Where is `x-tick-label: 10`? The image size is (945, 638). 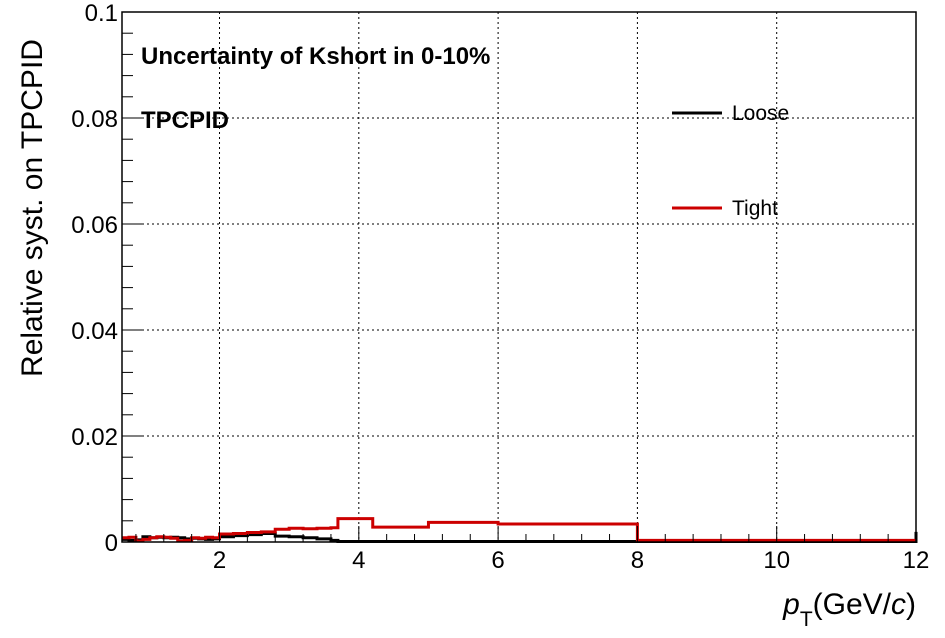 x-tick-label: 10 is located at coordinates (776, 560).